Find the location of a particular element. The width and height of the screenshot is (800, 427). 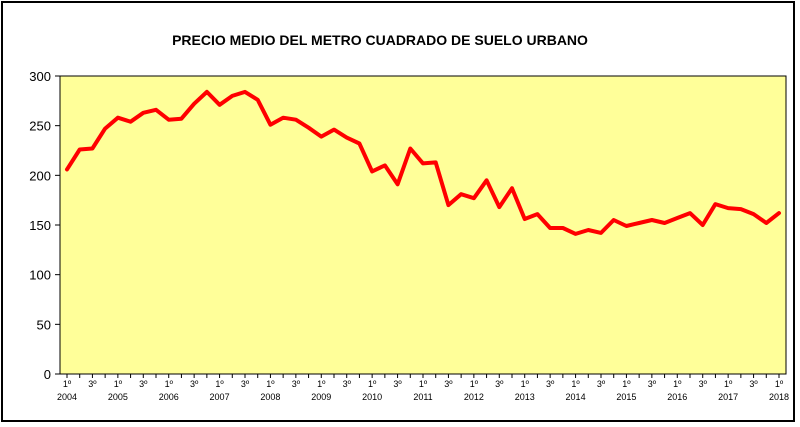

y-tick-label: 300 is located at coordinates (40, 76).